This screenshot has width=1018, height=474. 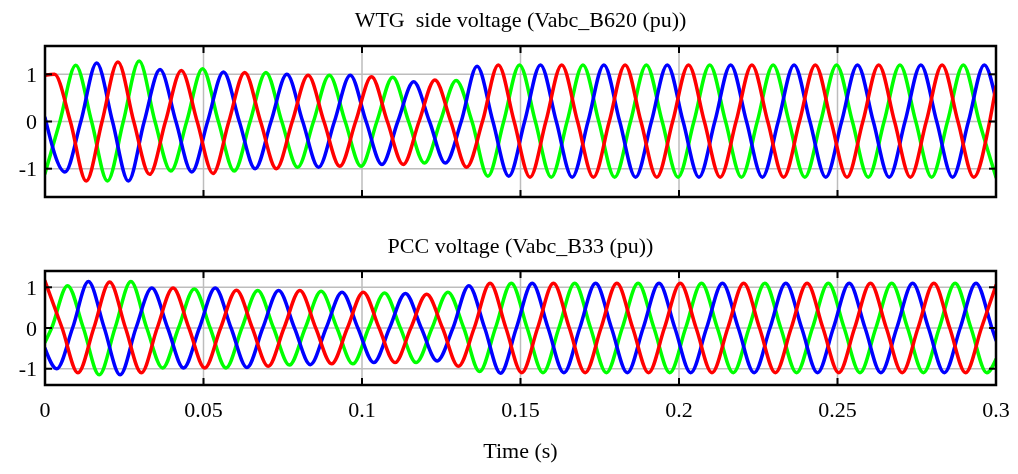 What do you see at coordinates (520, 409) in the screenshot?
I see `x-tick-label: 0.15` at bounding box center [520, 409].